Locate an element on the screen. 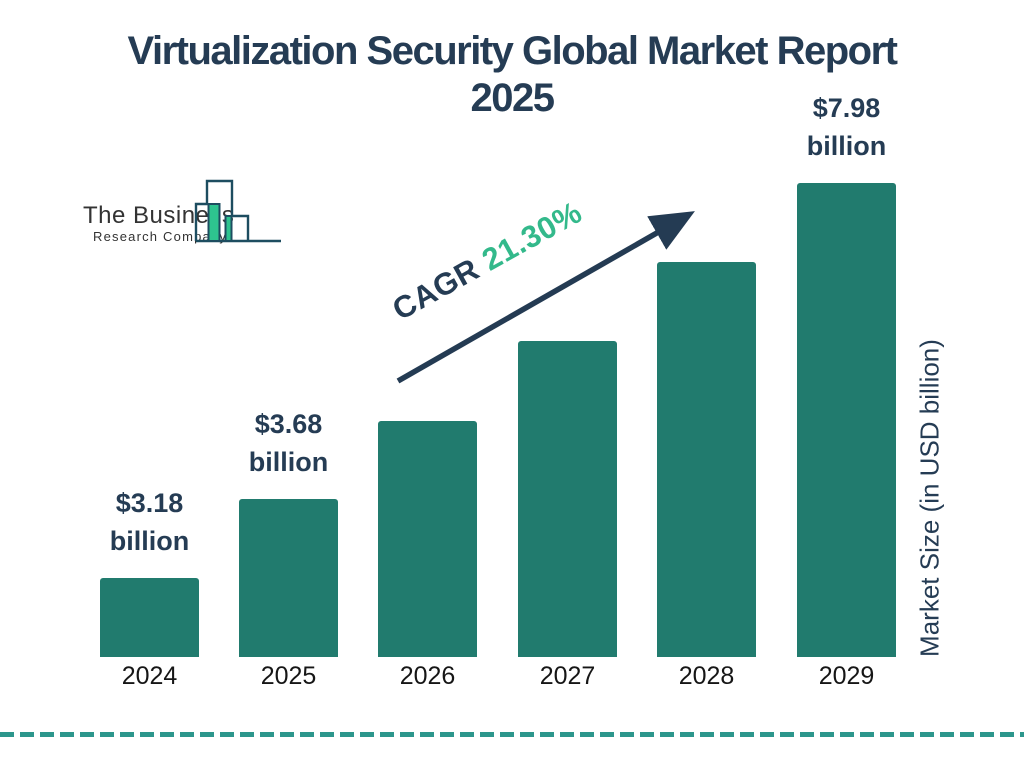 Image resolution: width=1024 pixels, height=768 pixels. x-tick-2026: 2026 is located at coordinates (427, 676).